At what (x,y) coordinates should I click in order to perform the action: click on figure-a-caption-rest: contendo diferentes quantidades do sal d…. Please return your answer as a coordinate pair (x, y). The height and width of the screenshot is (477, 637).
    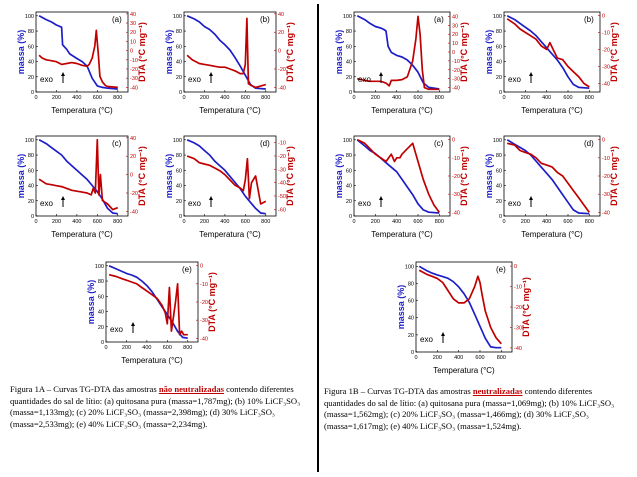
    Looking at the image, I should click on (155, 406).